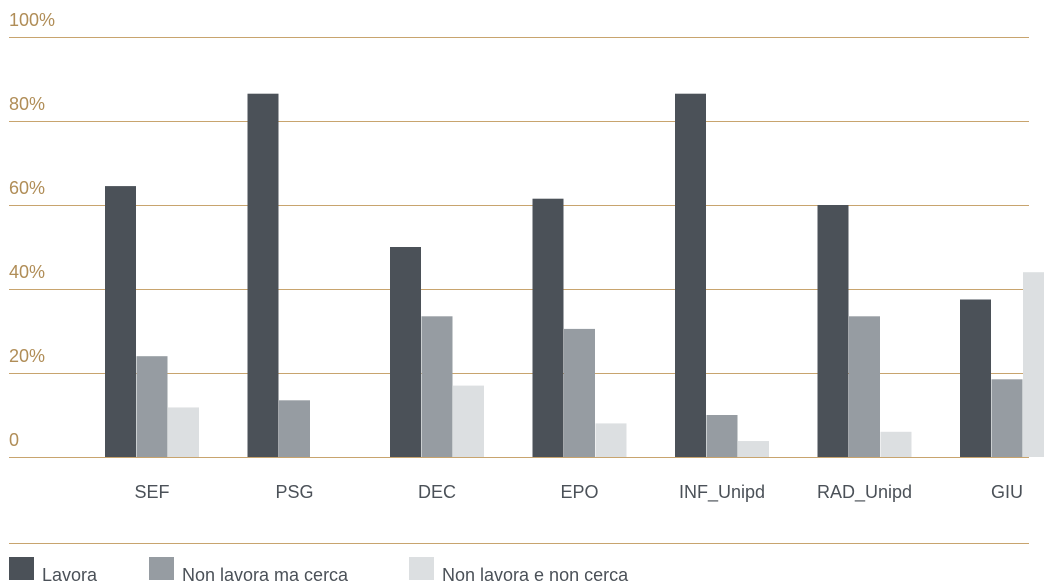 This screenshot has width=1044, height=585. I want to click on bar-lavora-giu, so click(975, 378).